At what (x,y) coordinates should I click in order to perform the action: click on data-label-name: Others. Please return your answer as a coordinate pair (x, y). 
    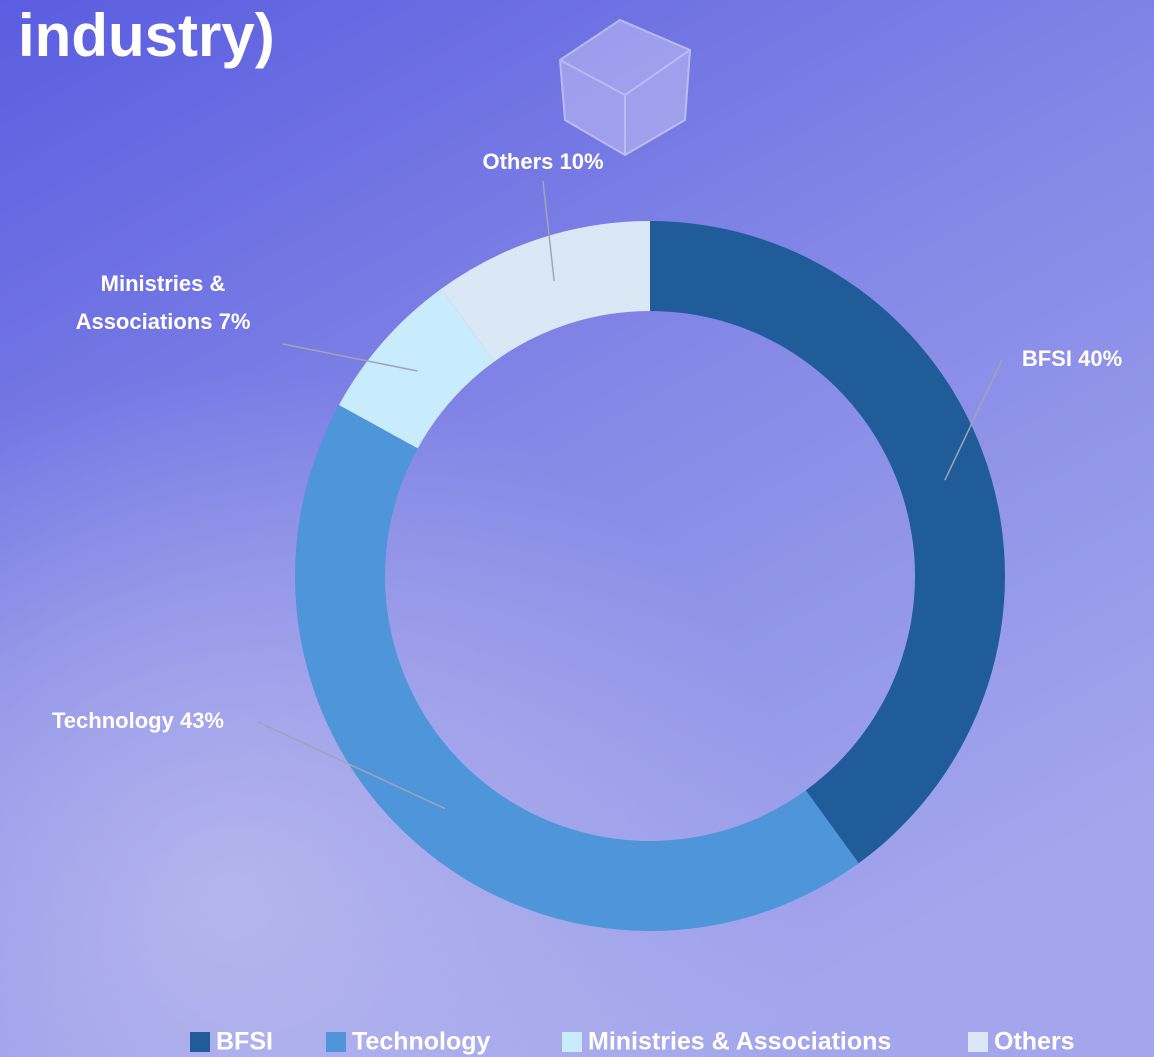
    Looking at the image, I should click on (517, 161).